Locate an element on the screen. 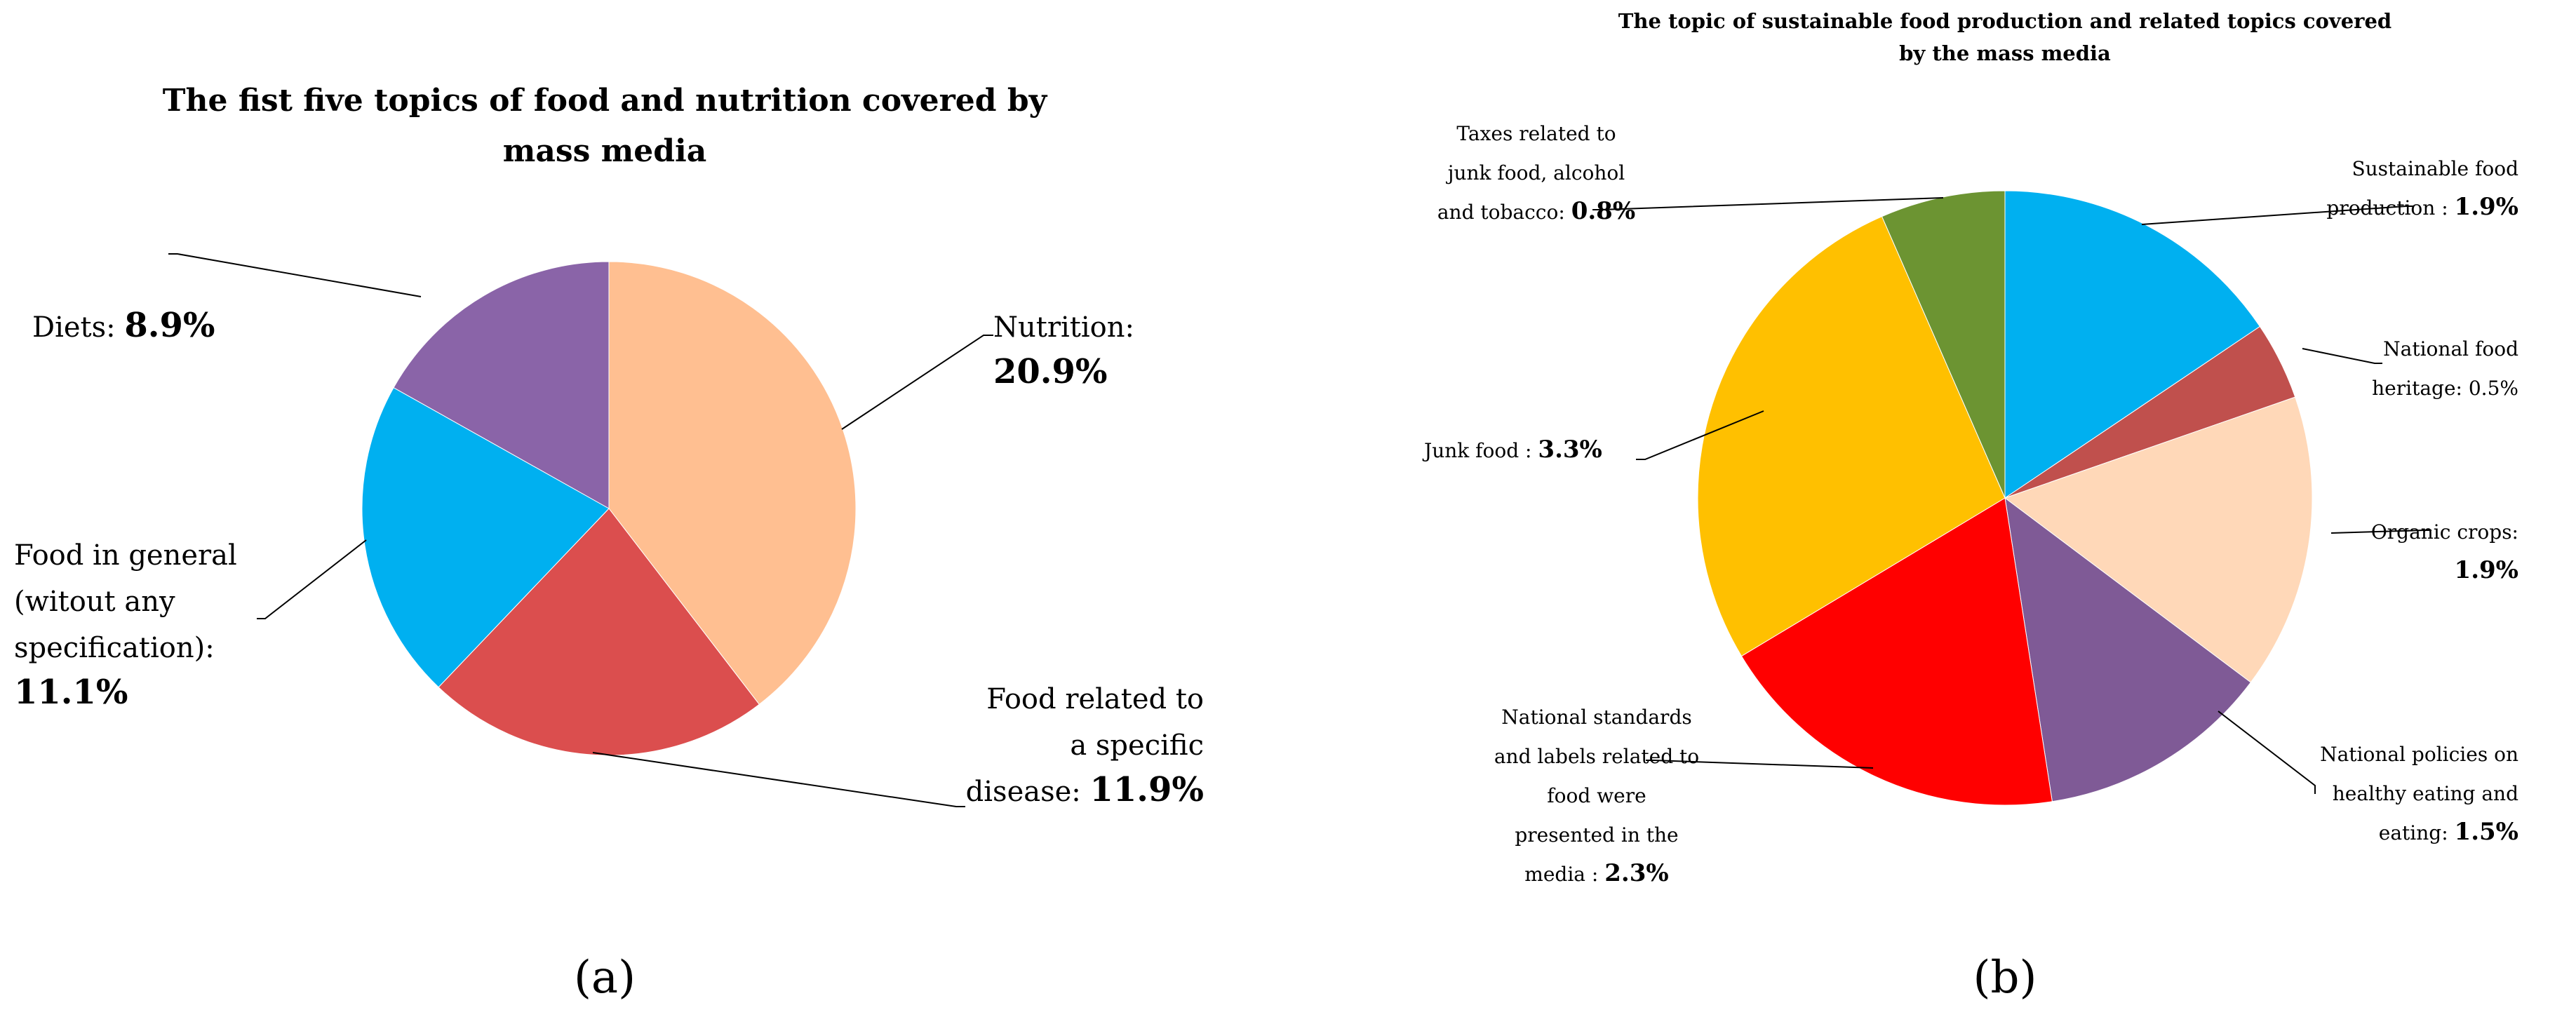  slice-label-food-in-general-witout-any-specification: specification): is located at coordinates (114, 648).